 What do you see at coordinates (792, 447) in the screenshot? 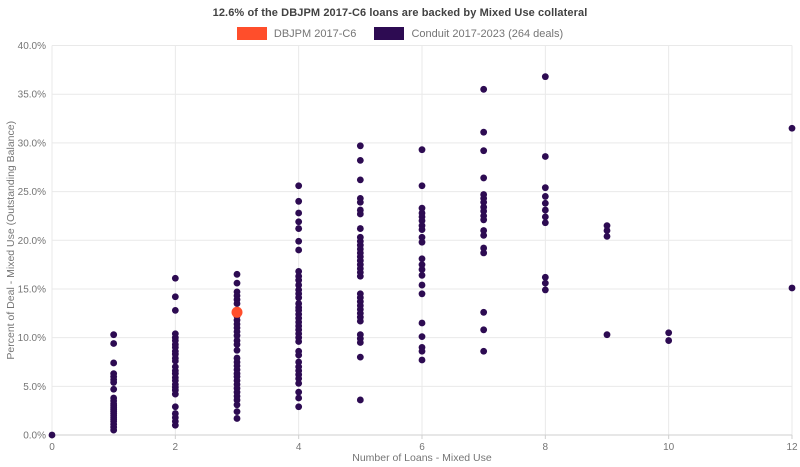
I see `x-tick-label: 12` at bounding box center [792, 447].